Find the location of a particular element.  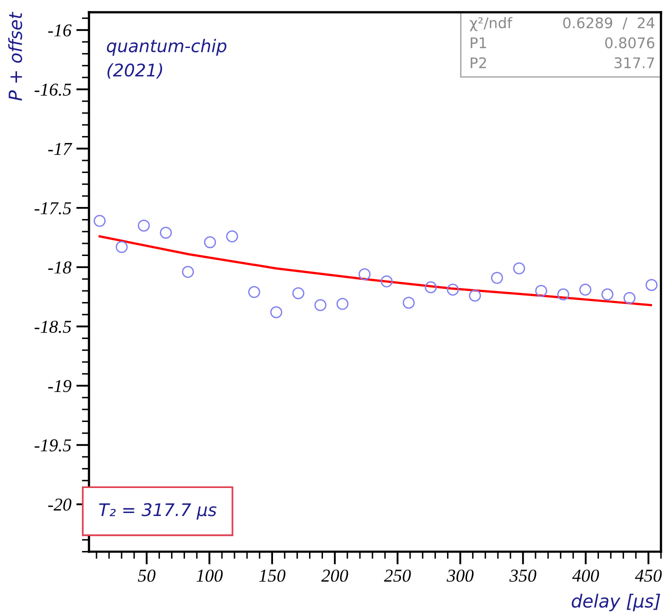

y-tick-label: -16.5 is located at coordinates (53, 90).